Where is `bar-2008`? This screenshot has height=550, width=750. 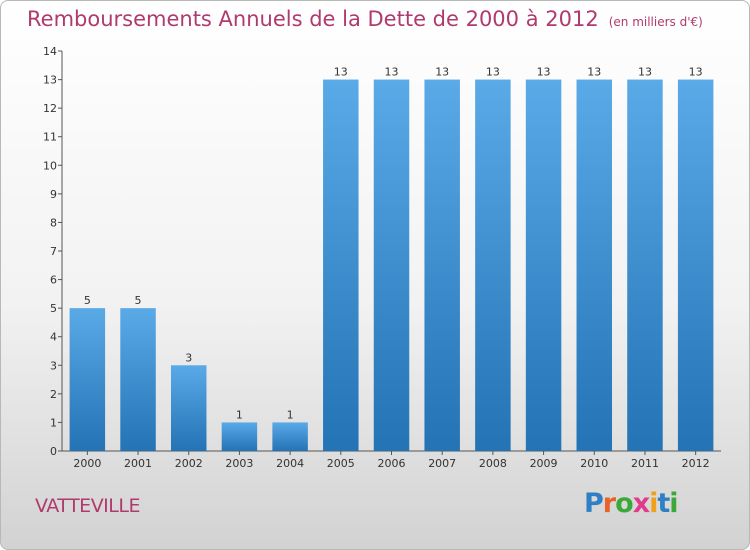 bar-2008 is located at coordinates (493, 265).